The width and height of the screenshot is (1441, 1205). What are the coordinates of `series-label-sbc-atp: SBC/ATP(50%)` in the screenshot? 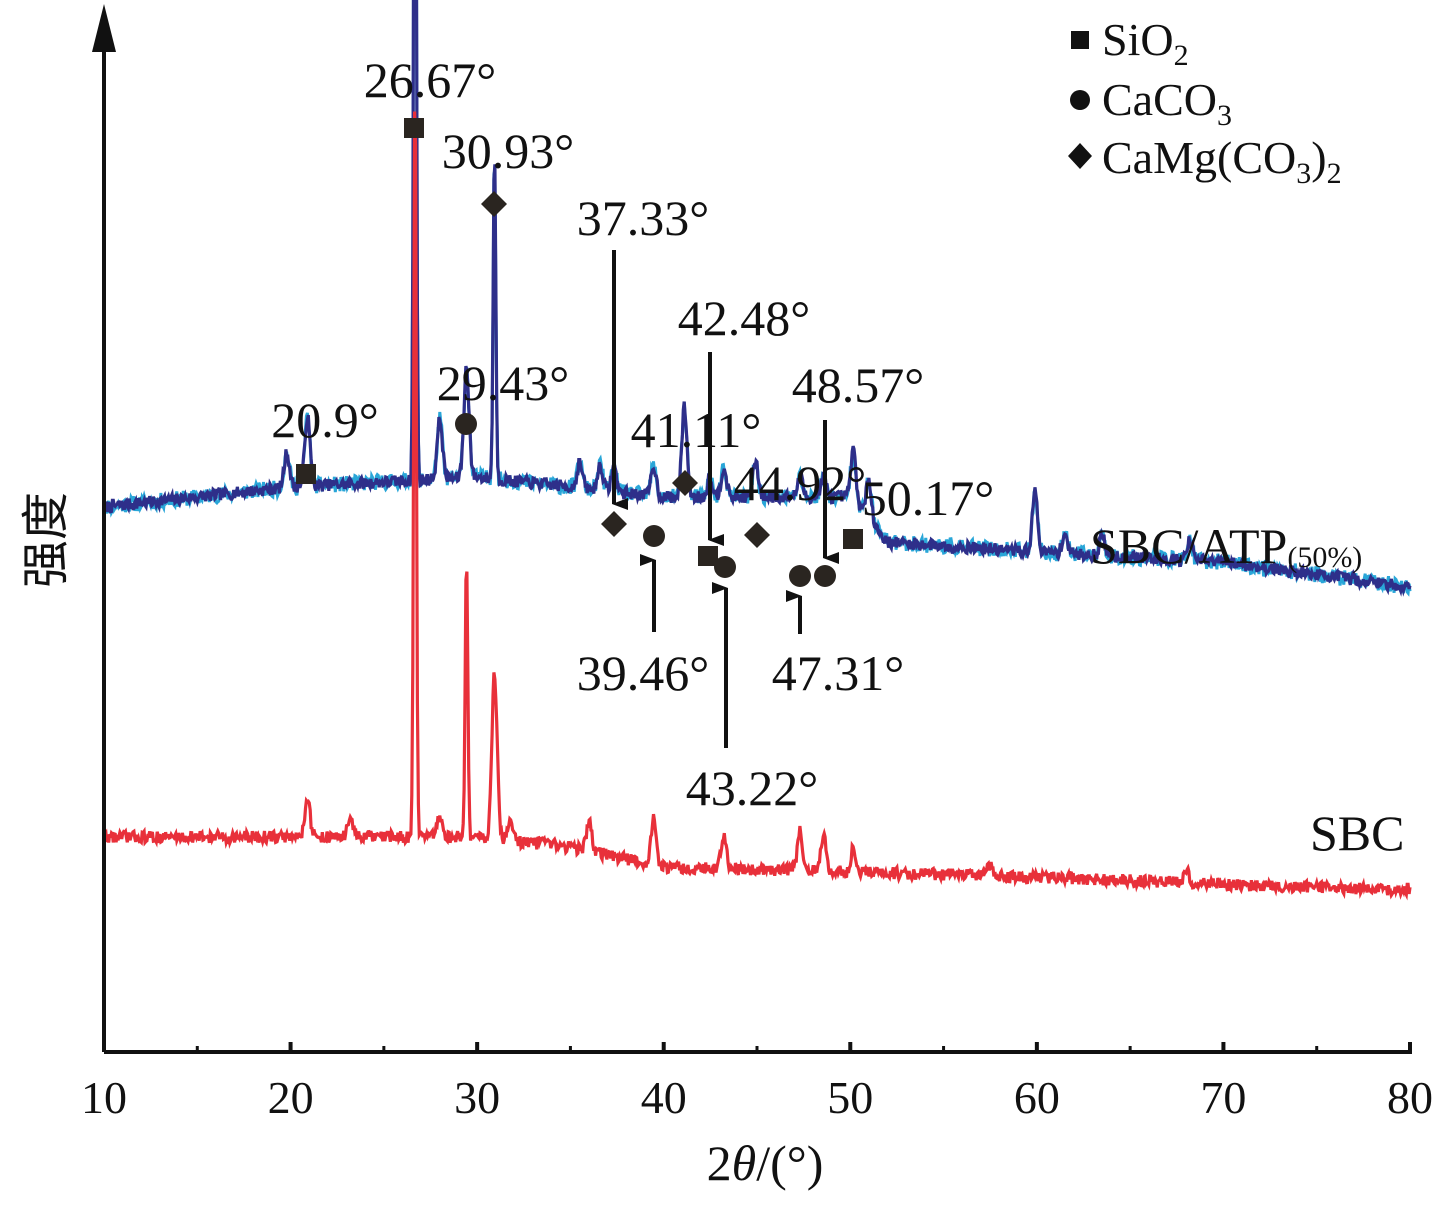 It's located at (1226, 546).